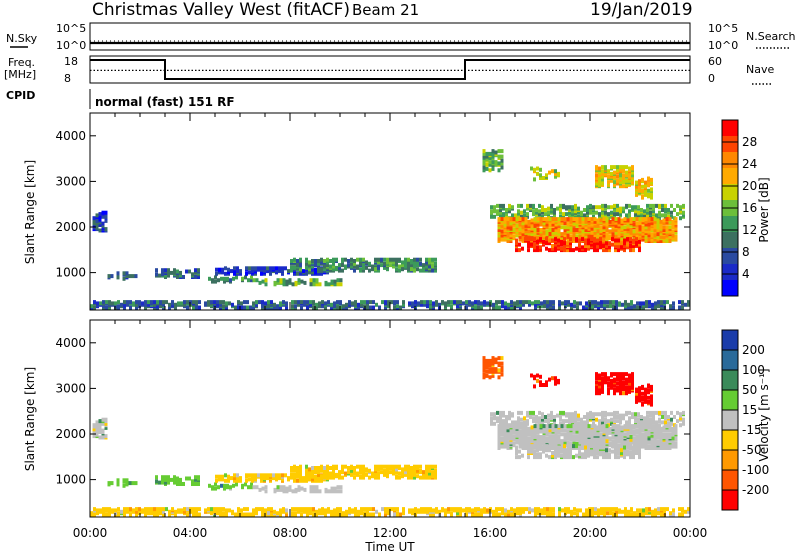 The width and height of the screenshot is (800, 554). Describe the element at coordinates (70, 181) in the screenshot. I see `ytick-label: 3000` at that location.